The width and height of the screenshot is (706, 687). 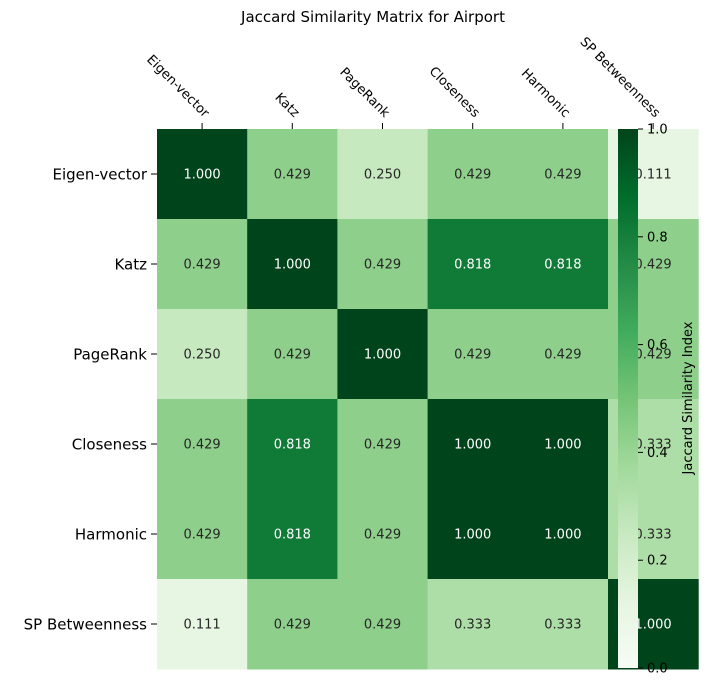 What do you see at coordinates (545, 93) in the screenshot?
I see `column-label: Harmonic` at bounding box center [545, 93].